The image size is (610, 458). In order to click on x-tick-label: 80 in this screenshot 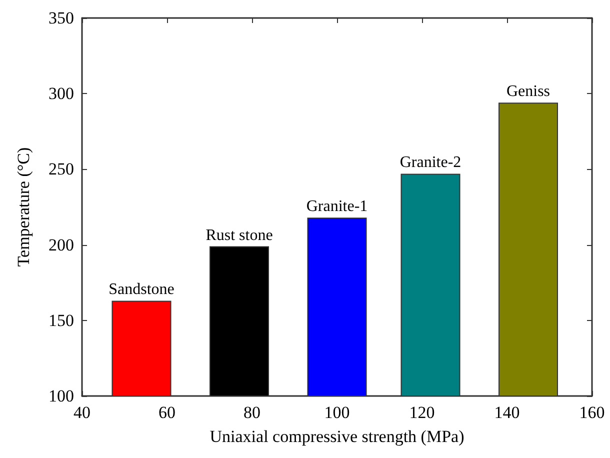, I will do `click(252, 412)`.